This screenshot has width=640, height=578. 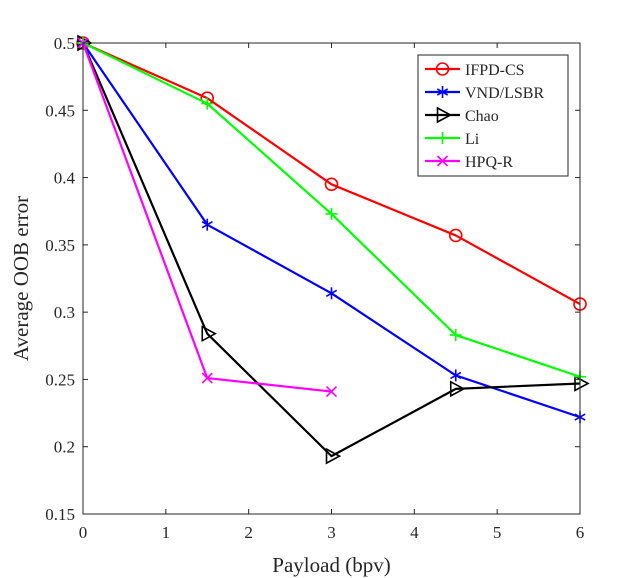 I want to click on y-tick-label: 0.2, so click(x=64, y=447).